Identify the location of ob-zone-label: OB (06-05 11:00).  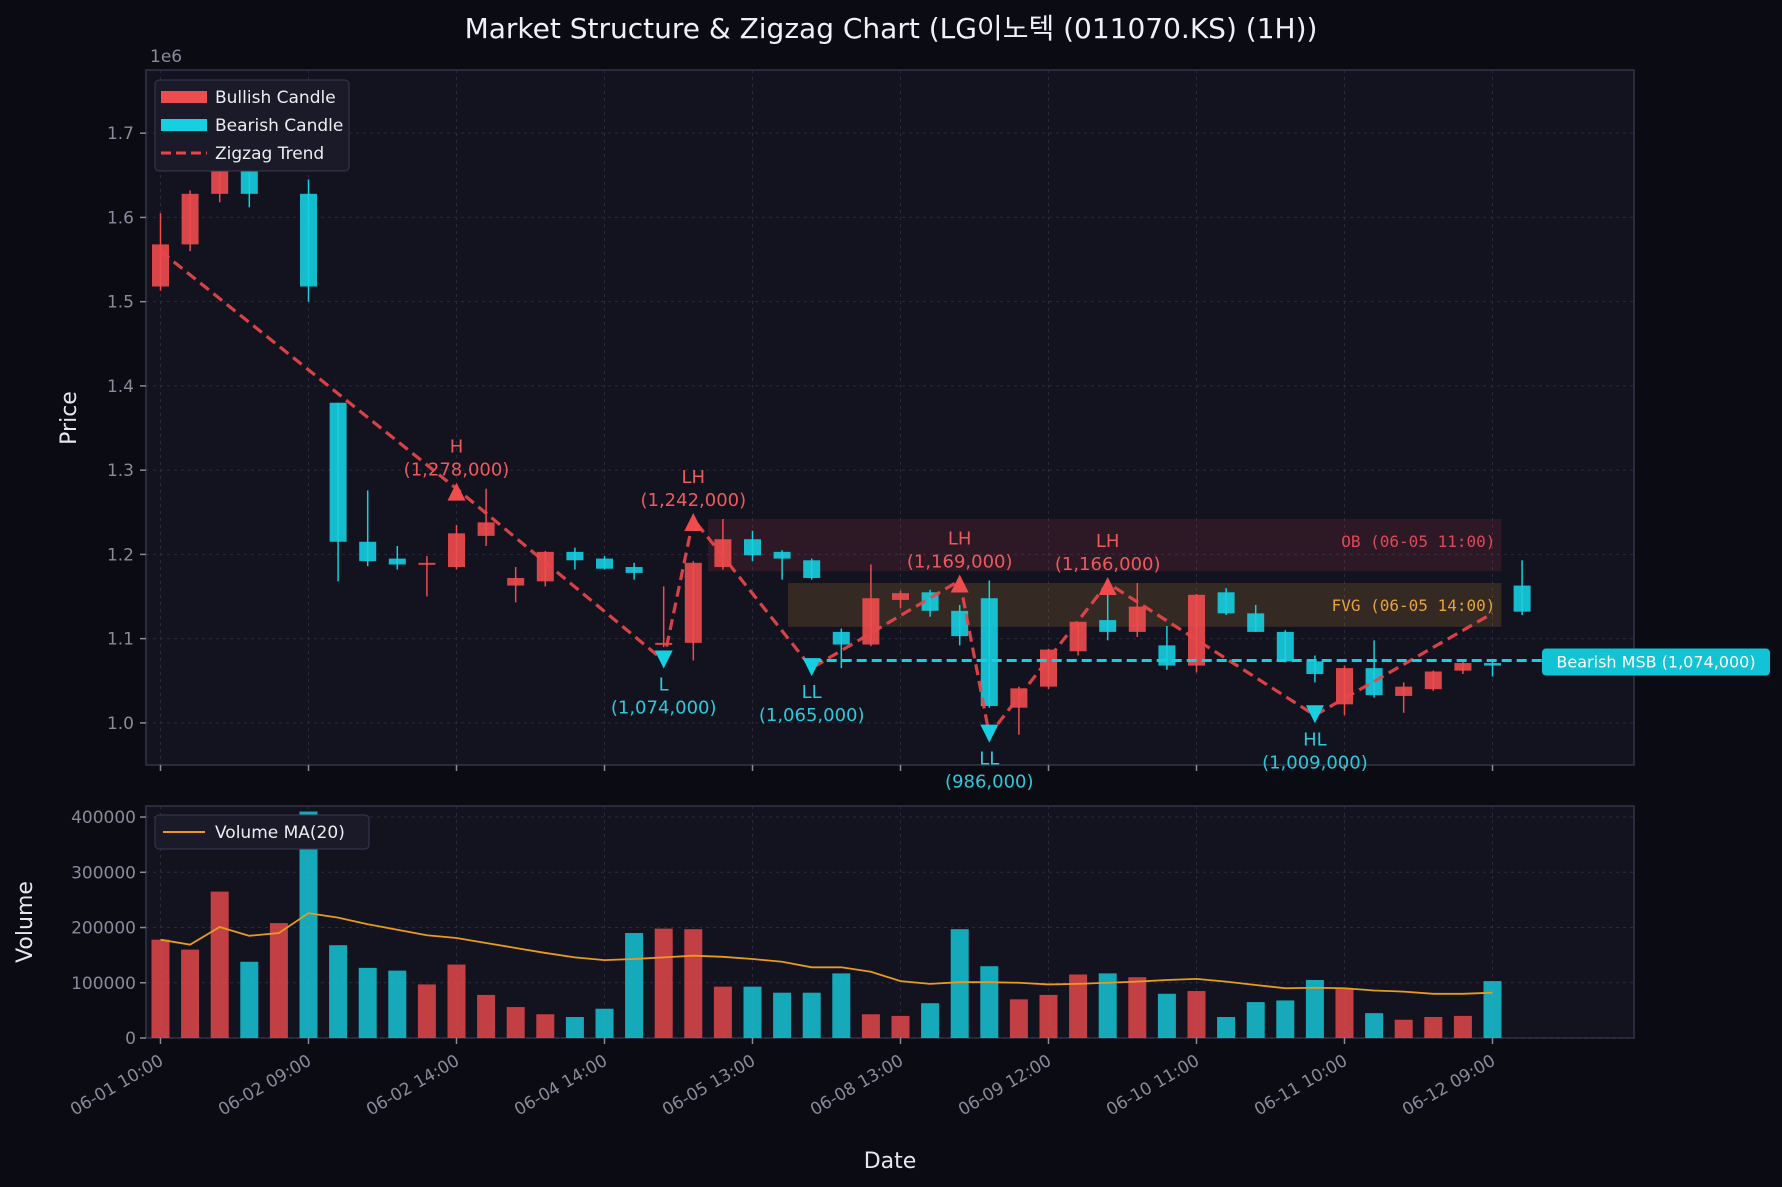
(1418, 541).